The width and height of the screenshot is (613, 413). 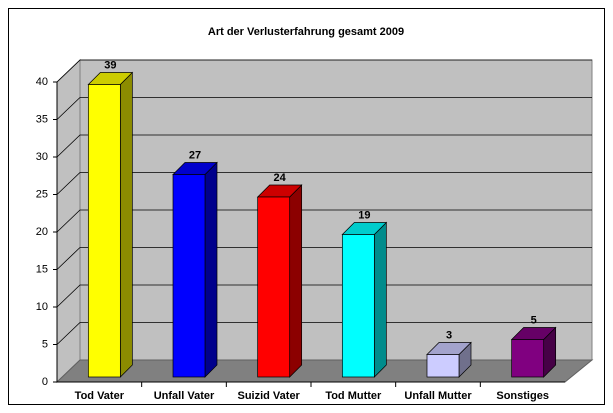 I want to click on chart-title: Art der Verlusterfahrung gesamt 2009, so click(x=306, y=32).